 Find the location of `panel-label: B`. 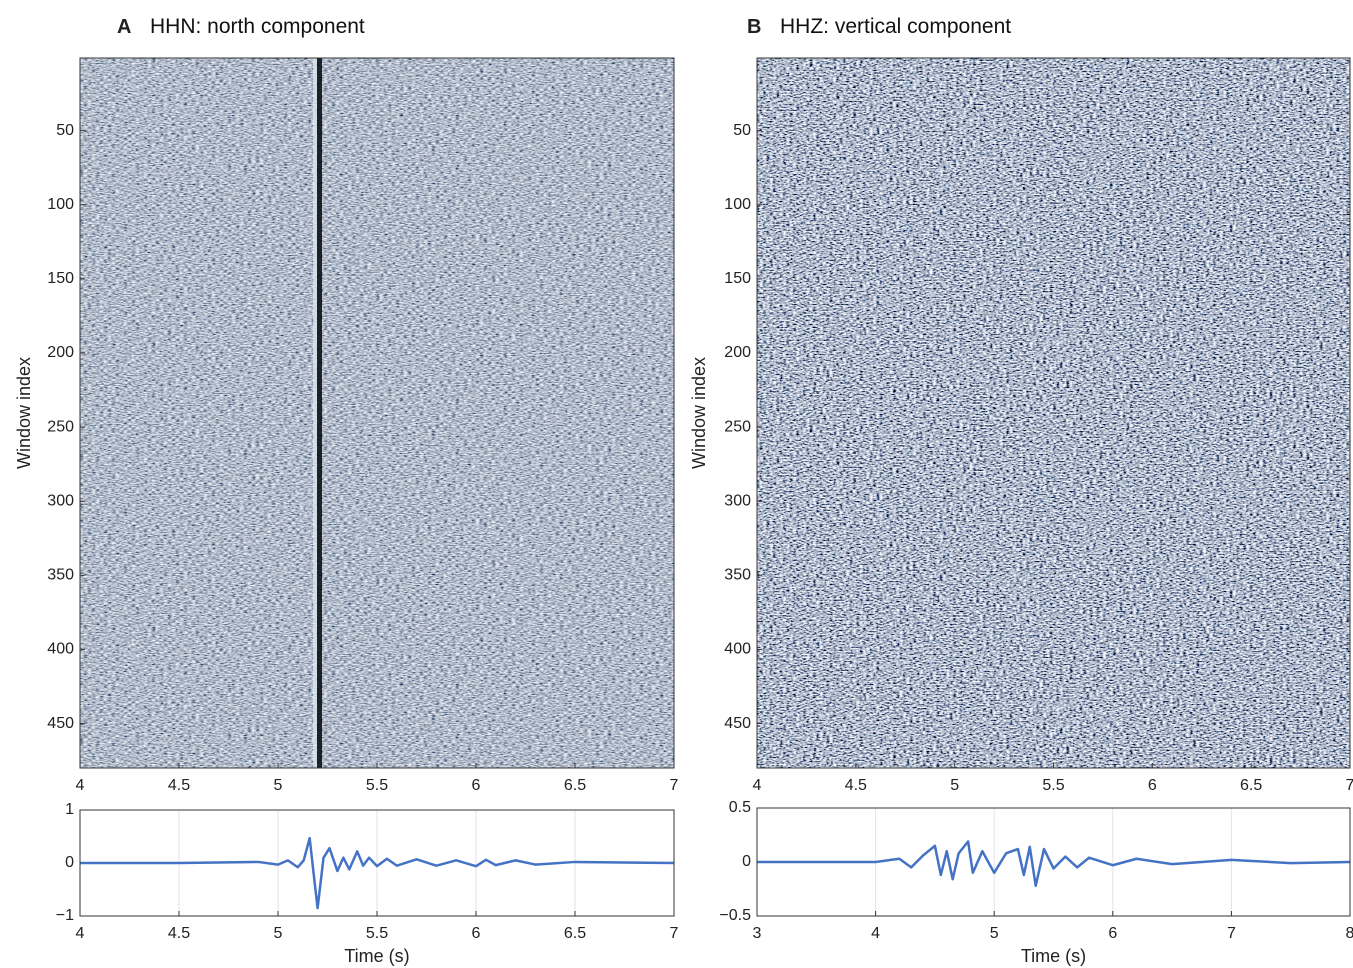

panel-label: B is located at coordinates (754, 27).